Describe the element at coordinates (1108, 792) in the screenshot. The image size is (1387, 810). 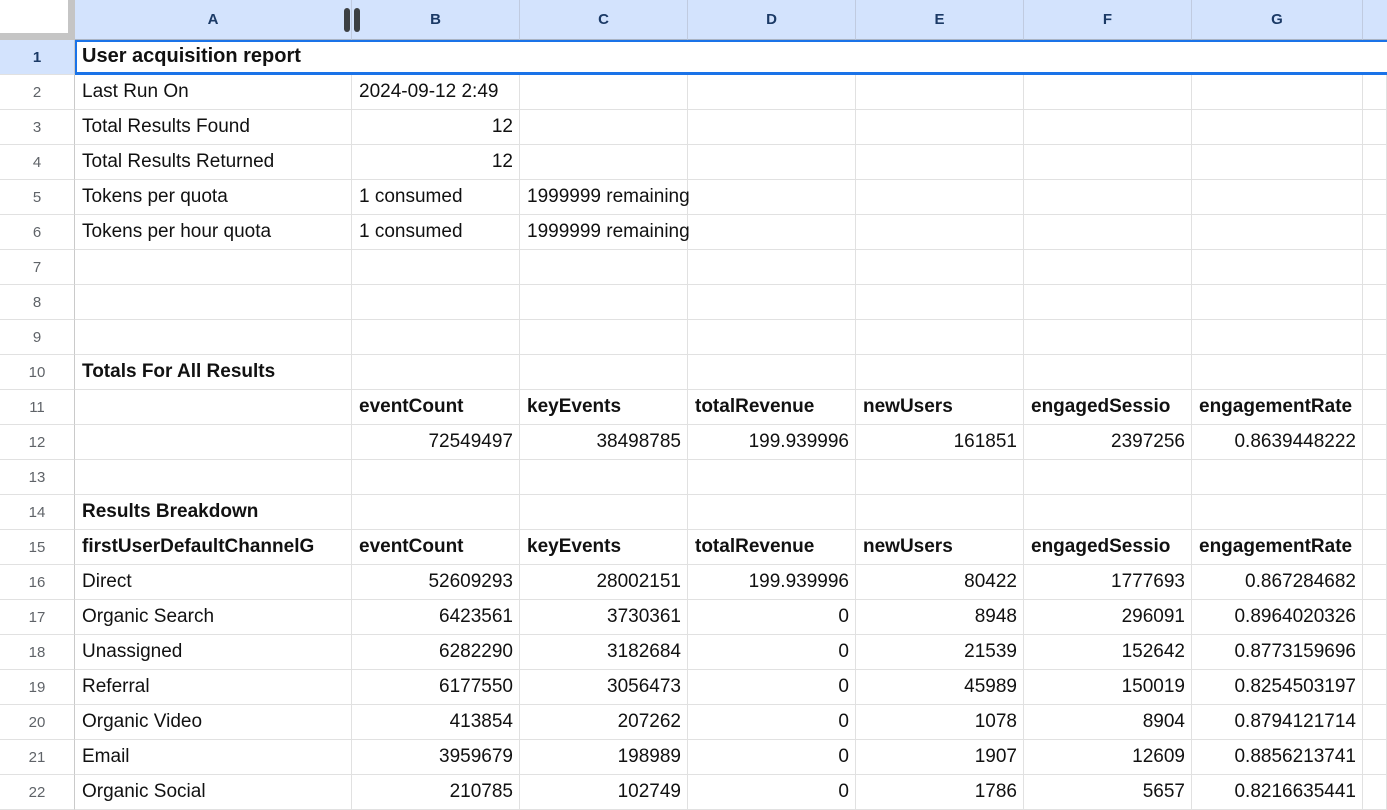
I see `cell-F22: 5657` at that location.